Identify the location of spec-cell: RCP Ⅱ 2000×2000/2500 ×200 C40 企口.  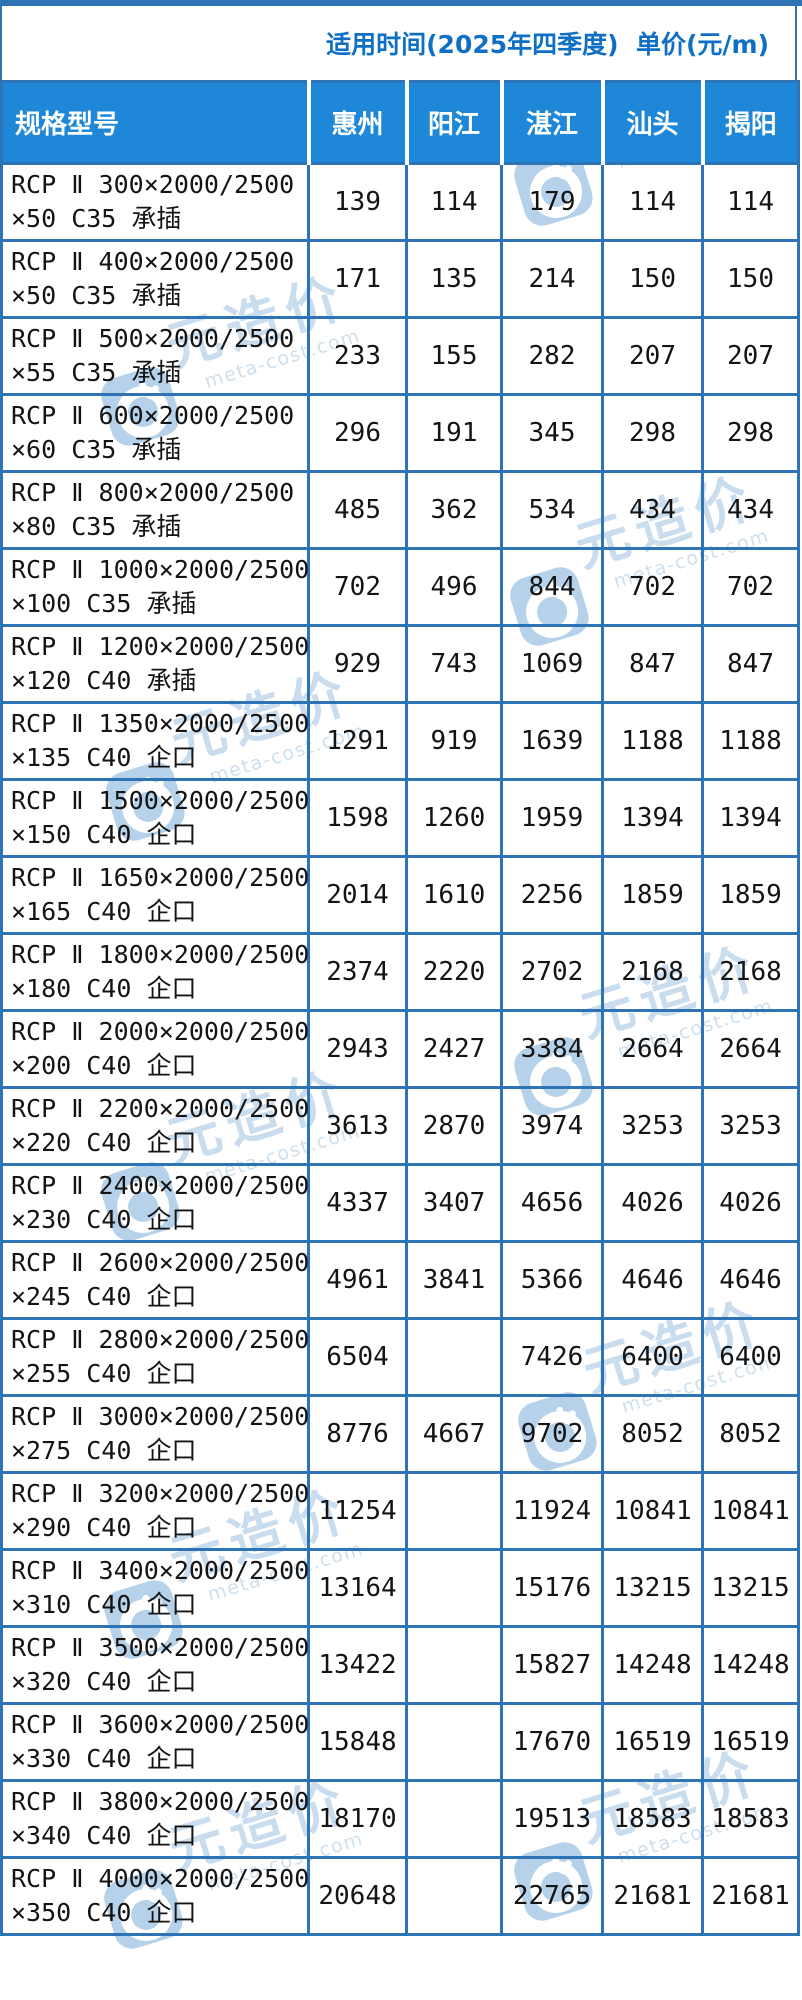
(155, 1049).